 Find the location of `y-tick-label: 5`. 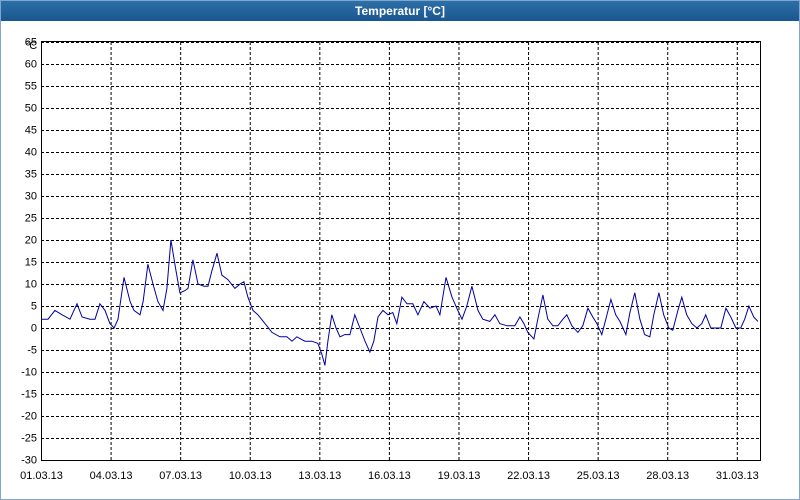

y-tick-label: 5 is located at coordinates (34, 306).